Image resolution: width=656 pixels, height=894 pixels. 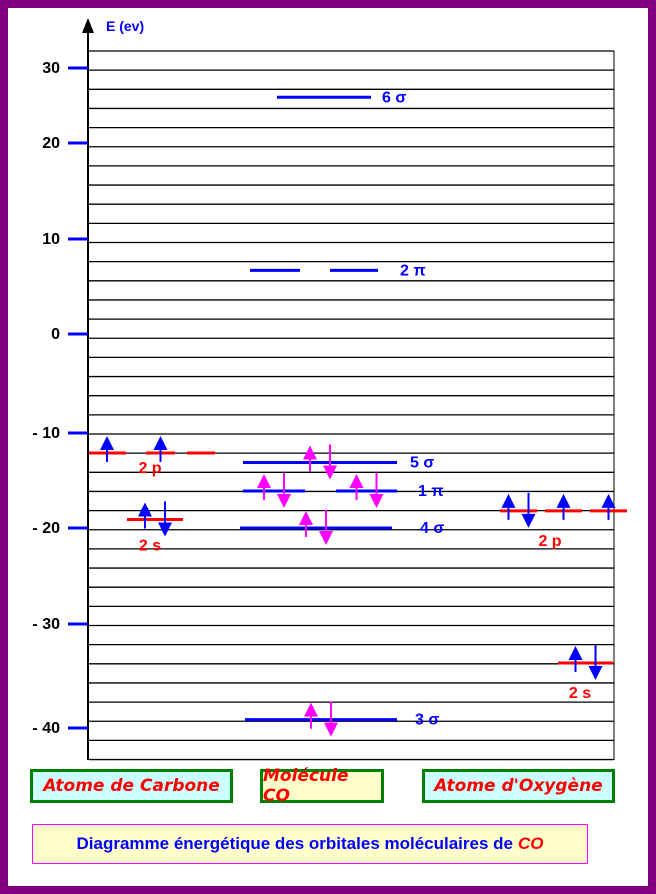 What do you see at coordinates (51, 239) in the screenshot?
I see `axis-tick-label: 10` at bounding box center [51, 239].